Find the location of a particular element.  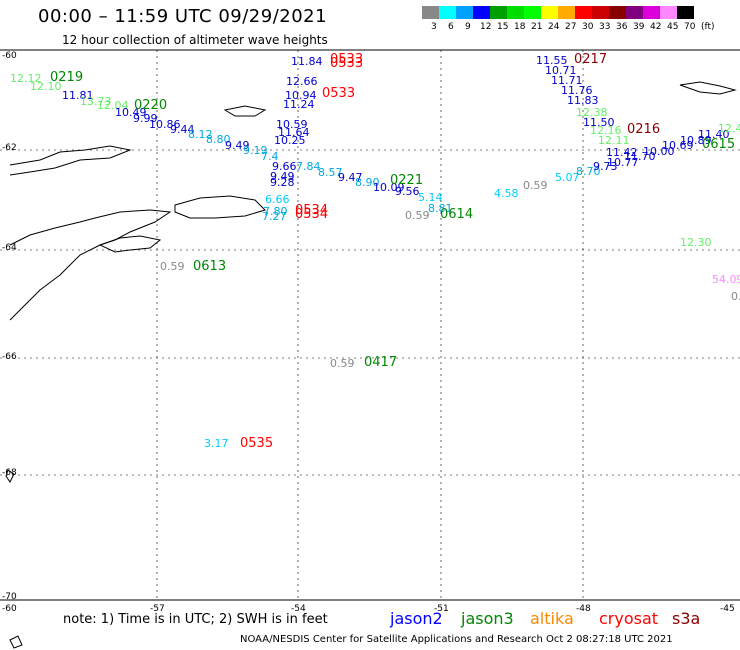

pass-time-label: 0217 is located at coordinates (591, 59).